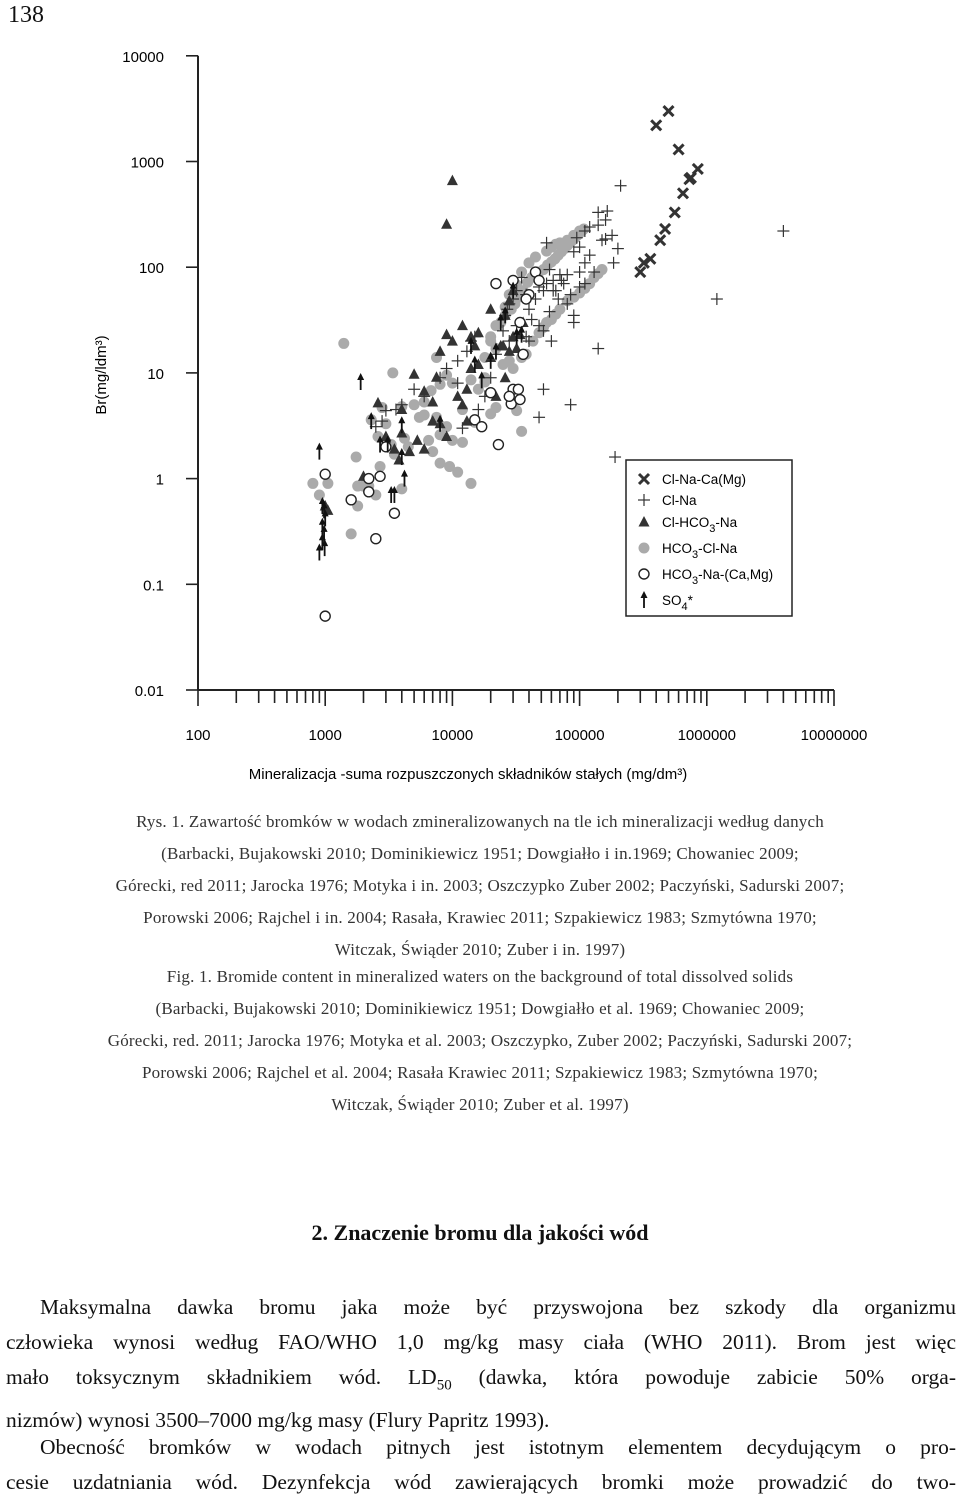 The image size is (960, 1500). What do you see at coordinates (155, 374) in the screenshot?
I see `y-tick-label: 10` at bounding box center [155, 374].